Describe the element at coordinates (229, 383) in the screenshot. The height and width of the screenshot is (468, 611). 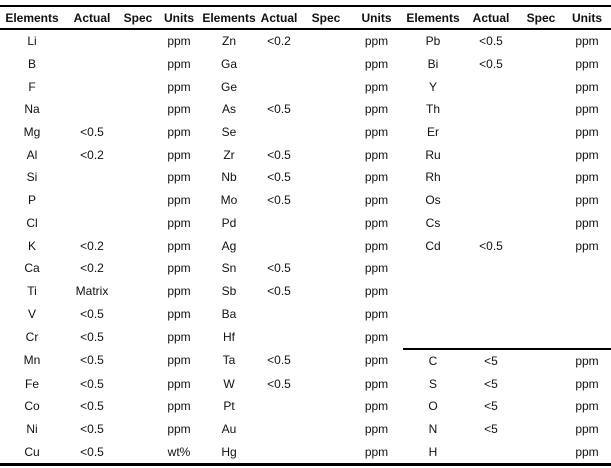
I see `element-cell: W` at that location.